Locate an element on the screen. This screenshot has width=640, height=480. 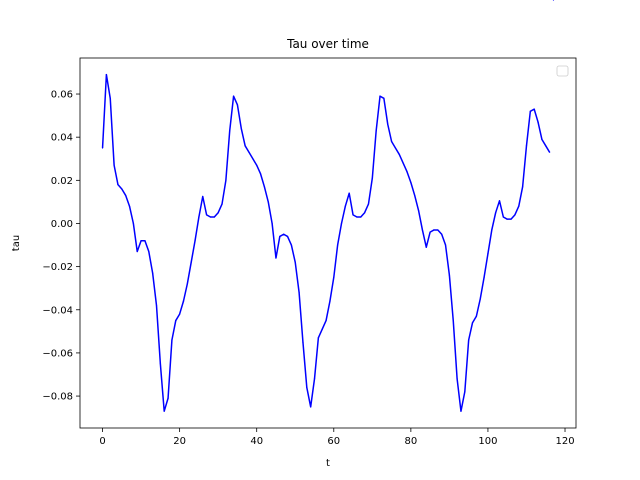
y-tick-label: 0.00 is located at coordinates (62, 224).